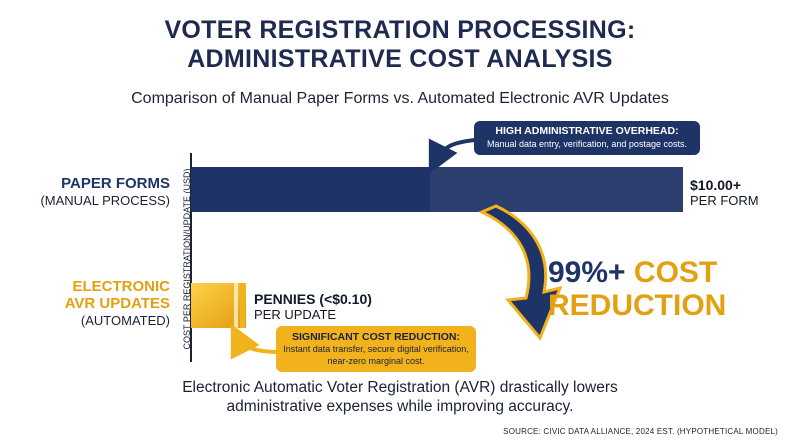 The image size is (800, 447). I want to click on reduction-arrow, so click(520, 272).